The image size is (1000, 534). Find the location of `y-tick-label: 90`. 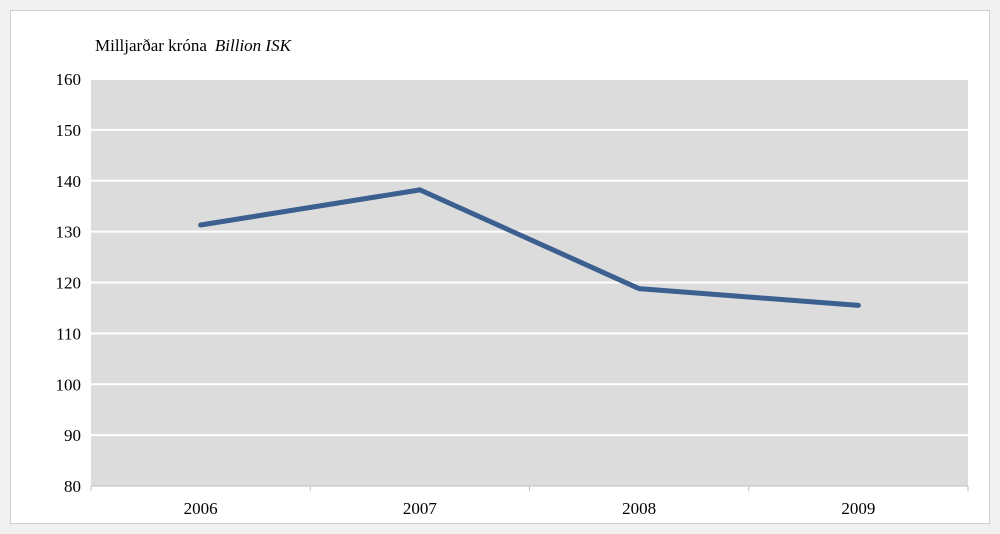

y-tick-label: 90 is located at coordinates (72, 435).